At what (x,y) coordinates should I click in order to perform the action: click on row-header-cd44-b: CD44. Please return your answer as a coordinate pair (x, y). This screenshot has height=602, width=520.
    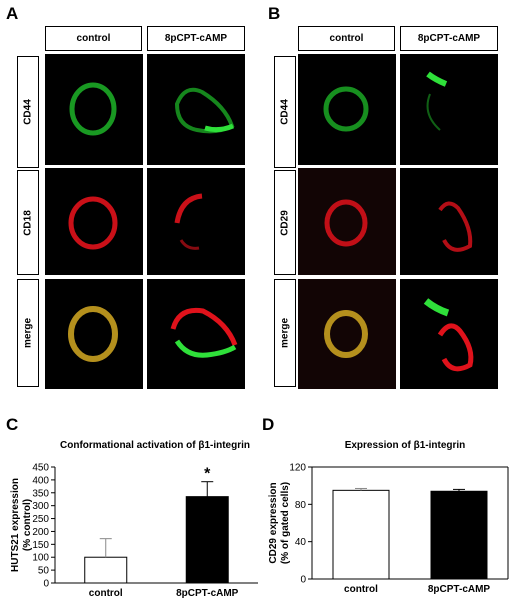
    Looking at the image, I should click on (285, 112).